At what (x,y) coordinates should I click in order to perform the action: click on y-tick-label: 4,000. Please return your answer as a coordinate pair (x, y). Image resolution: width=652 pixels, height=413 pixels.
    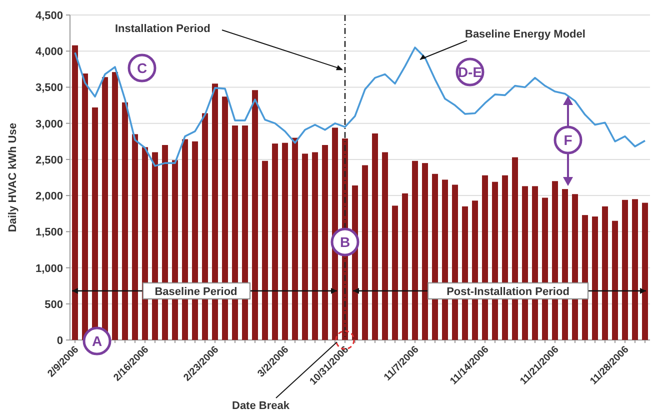
    Looking at the image, I should click on (49, 52).